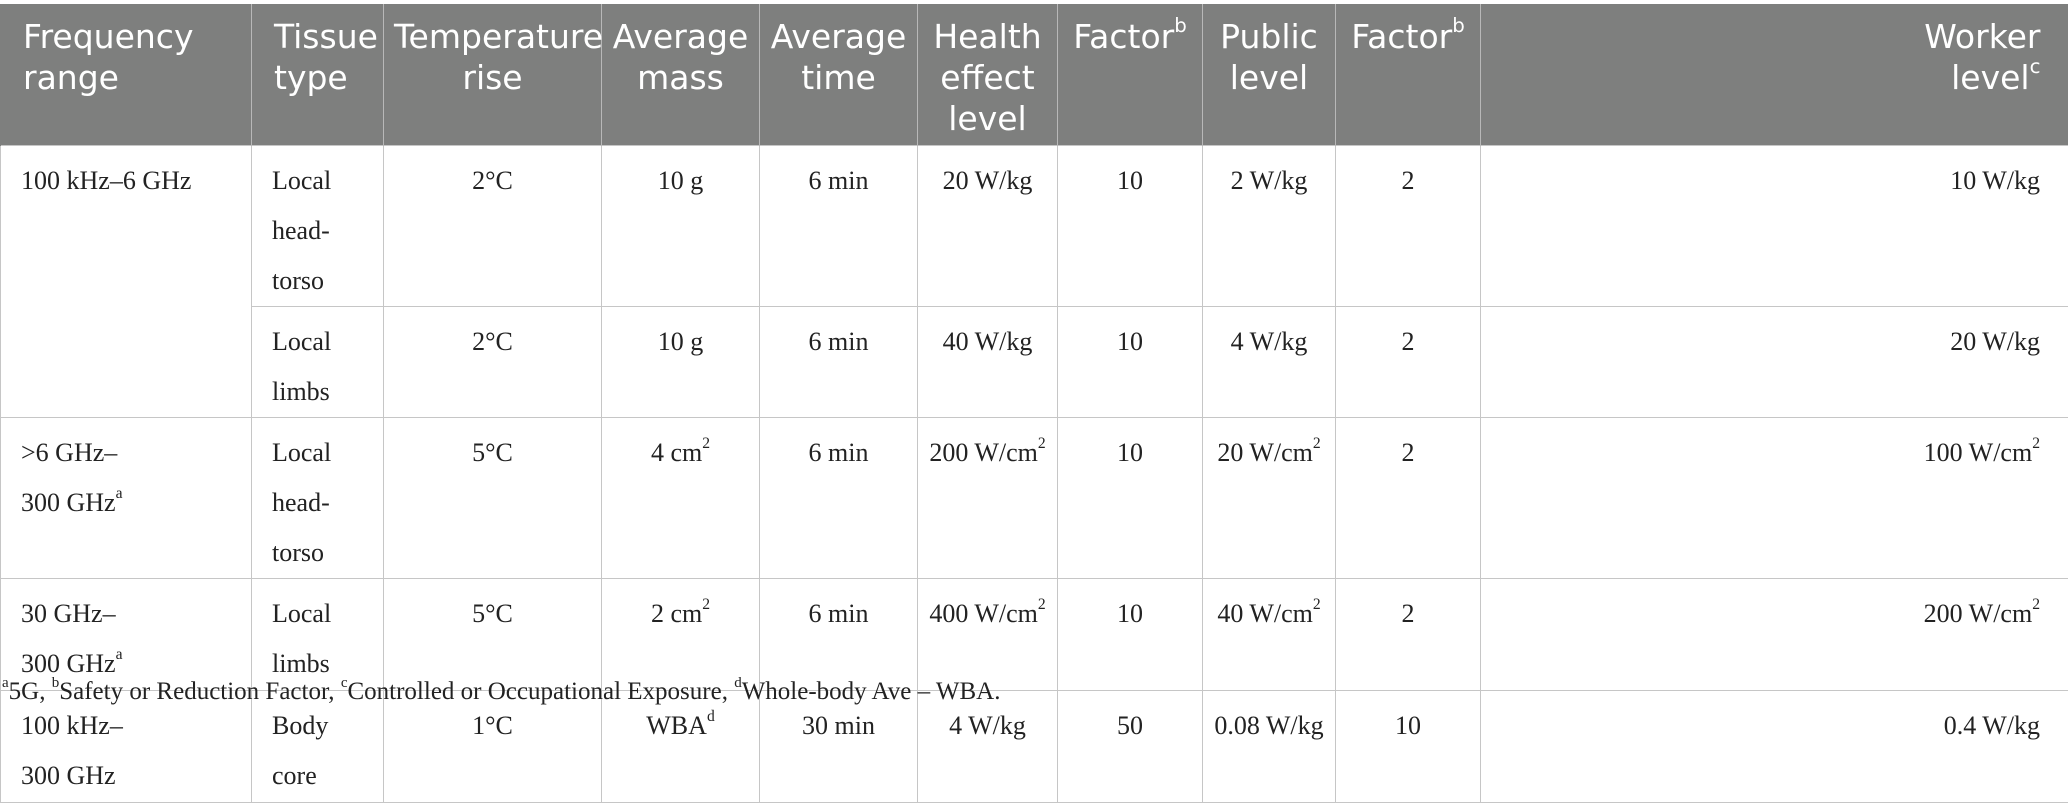 Image resolution: width=2068 pixels, height=803 pixels. Describe the element at coordinates (301, 452) in the screenshot. I see `cell-text: Local` at that location.